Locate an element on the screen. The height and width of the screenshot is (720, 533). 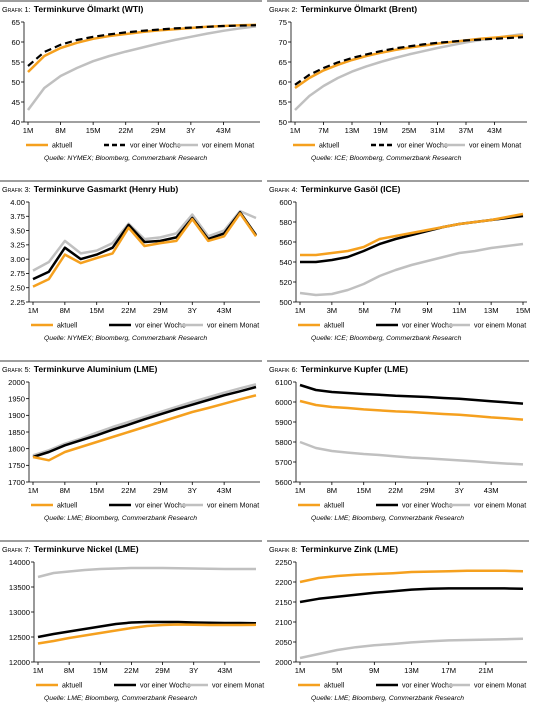
y-tick-label: 6100 is located at coordinates (283, 382).